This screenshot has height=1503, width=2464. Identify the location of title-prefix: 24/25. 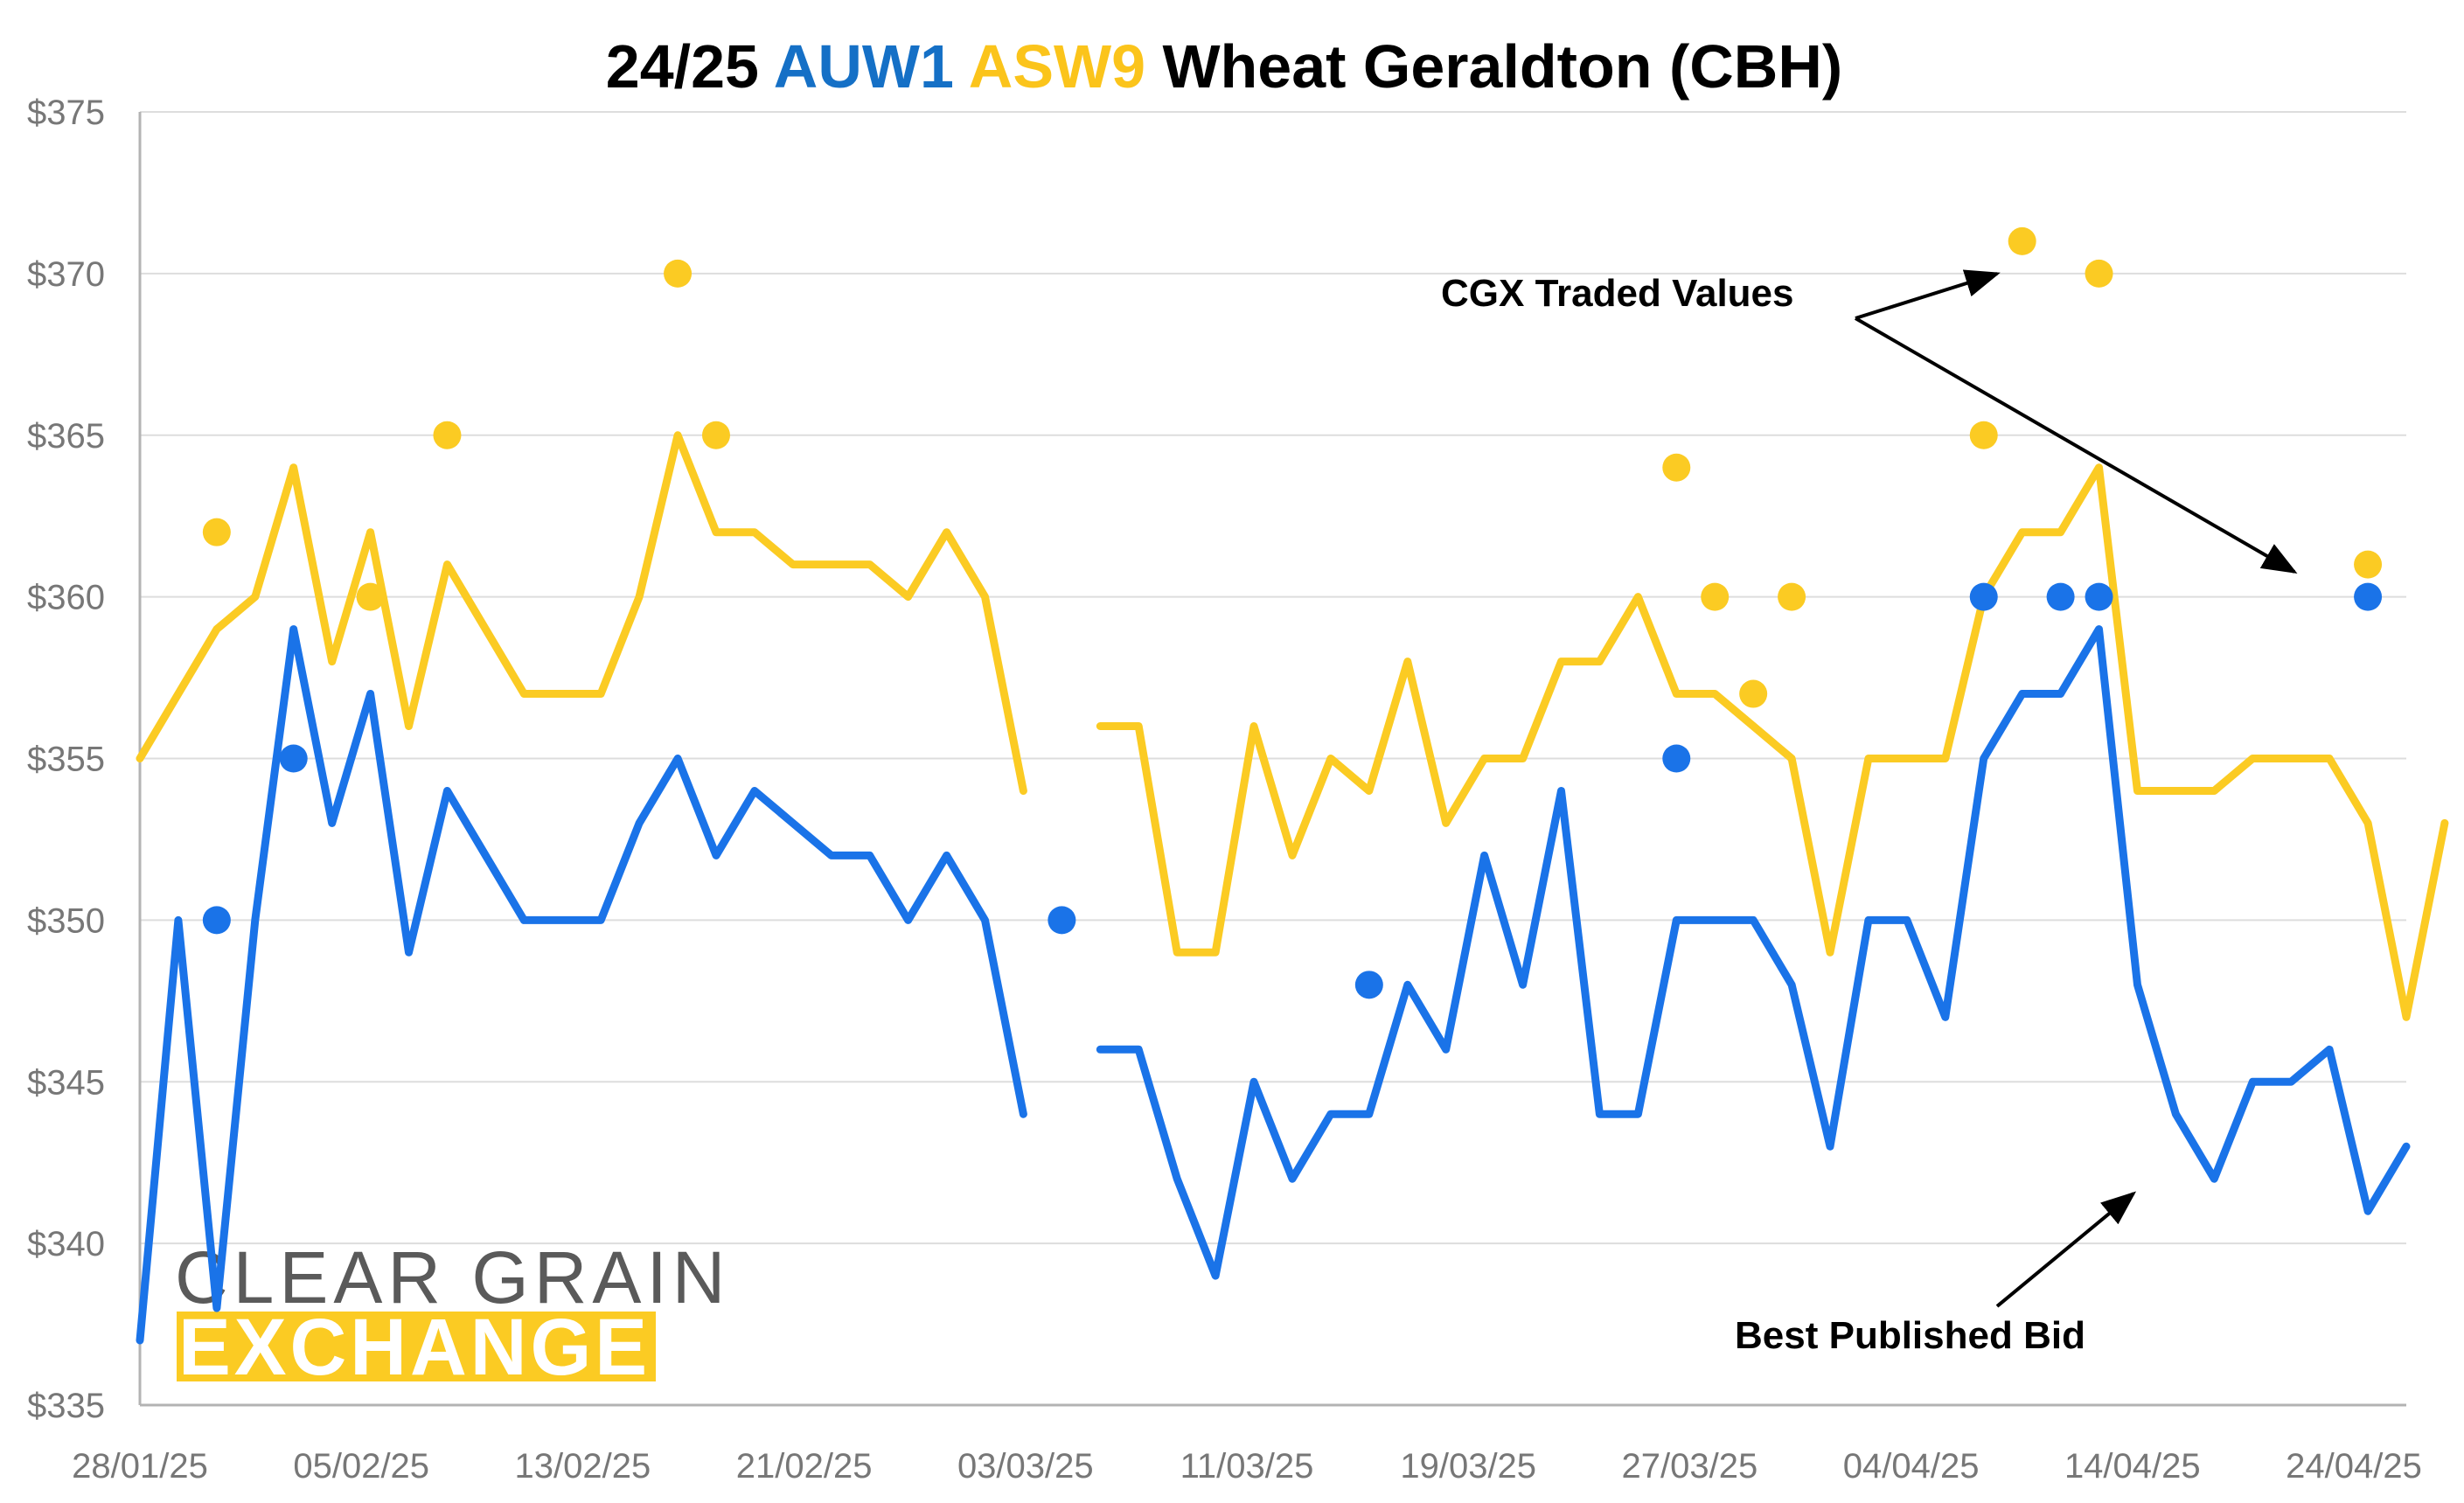
(690, 66).